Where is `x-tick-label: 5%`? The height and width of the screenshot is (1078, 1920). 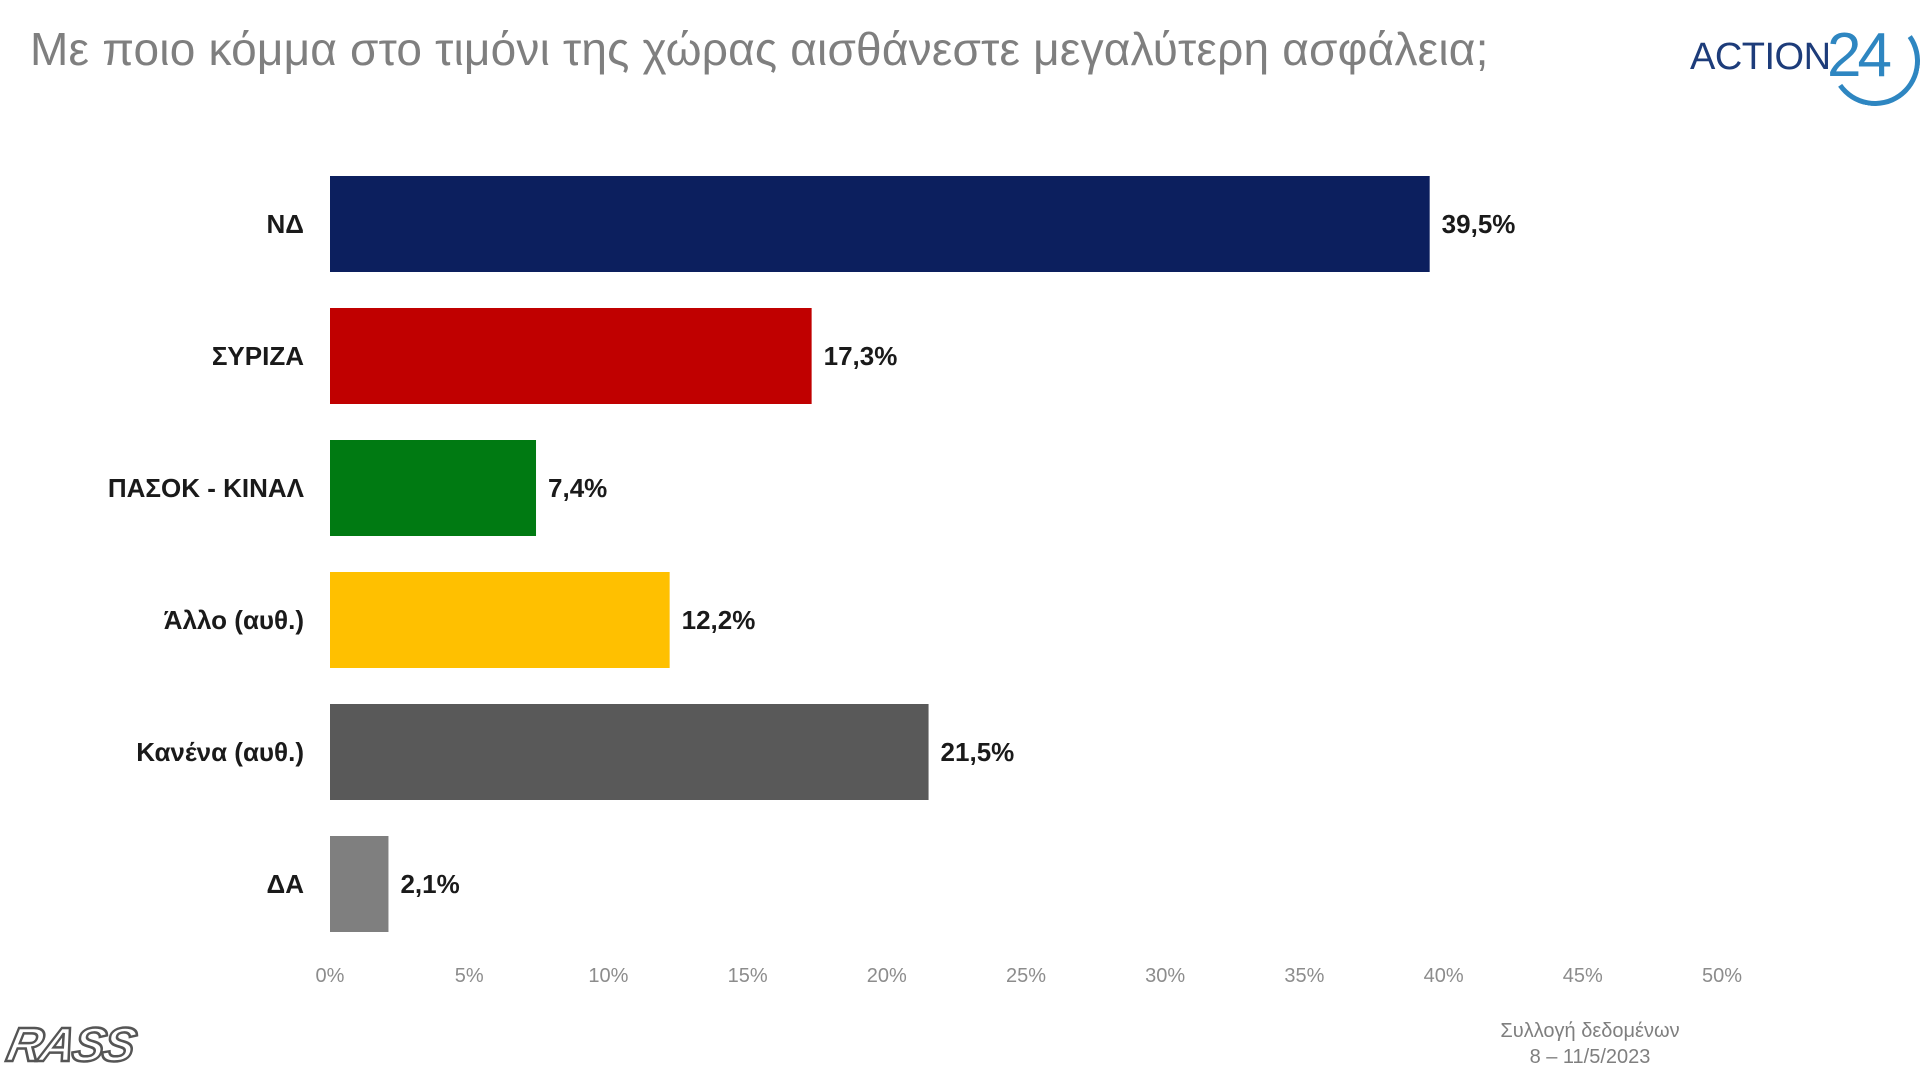
x-tick-label: 5% is located at coordinates (469, 976).